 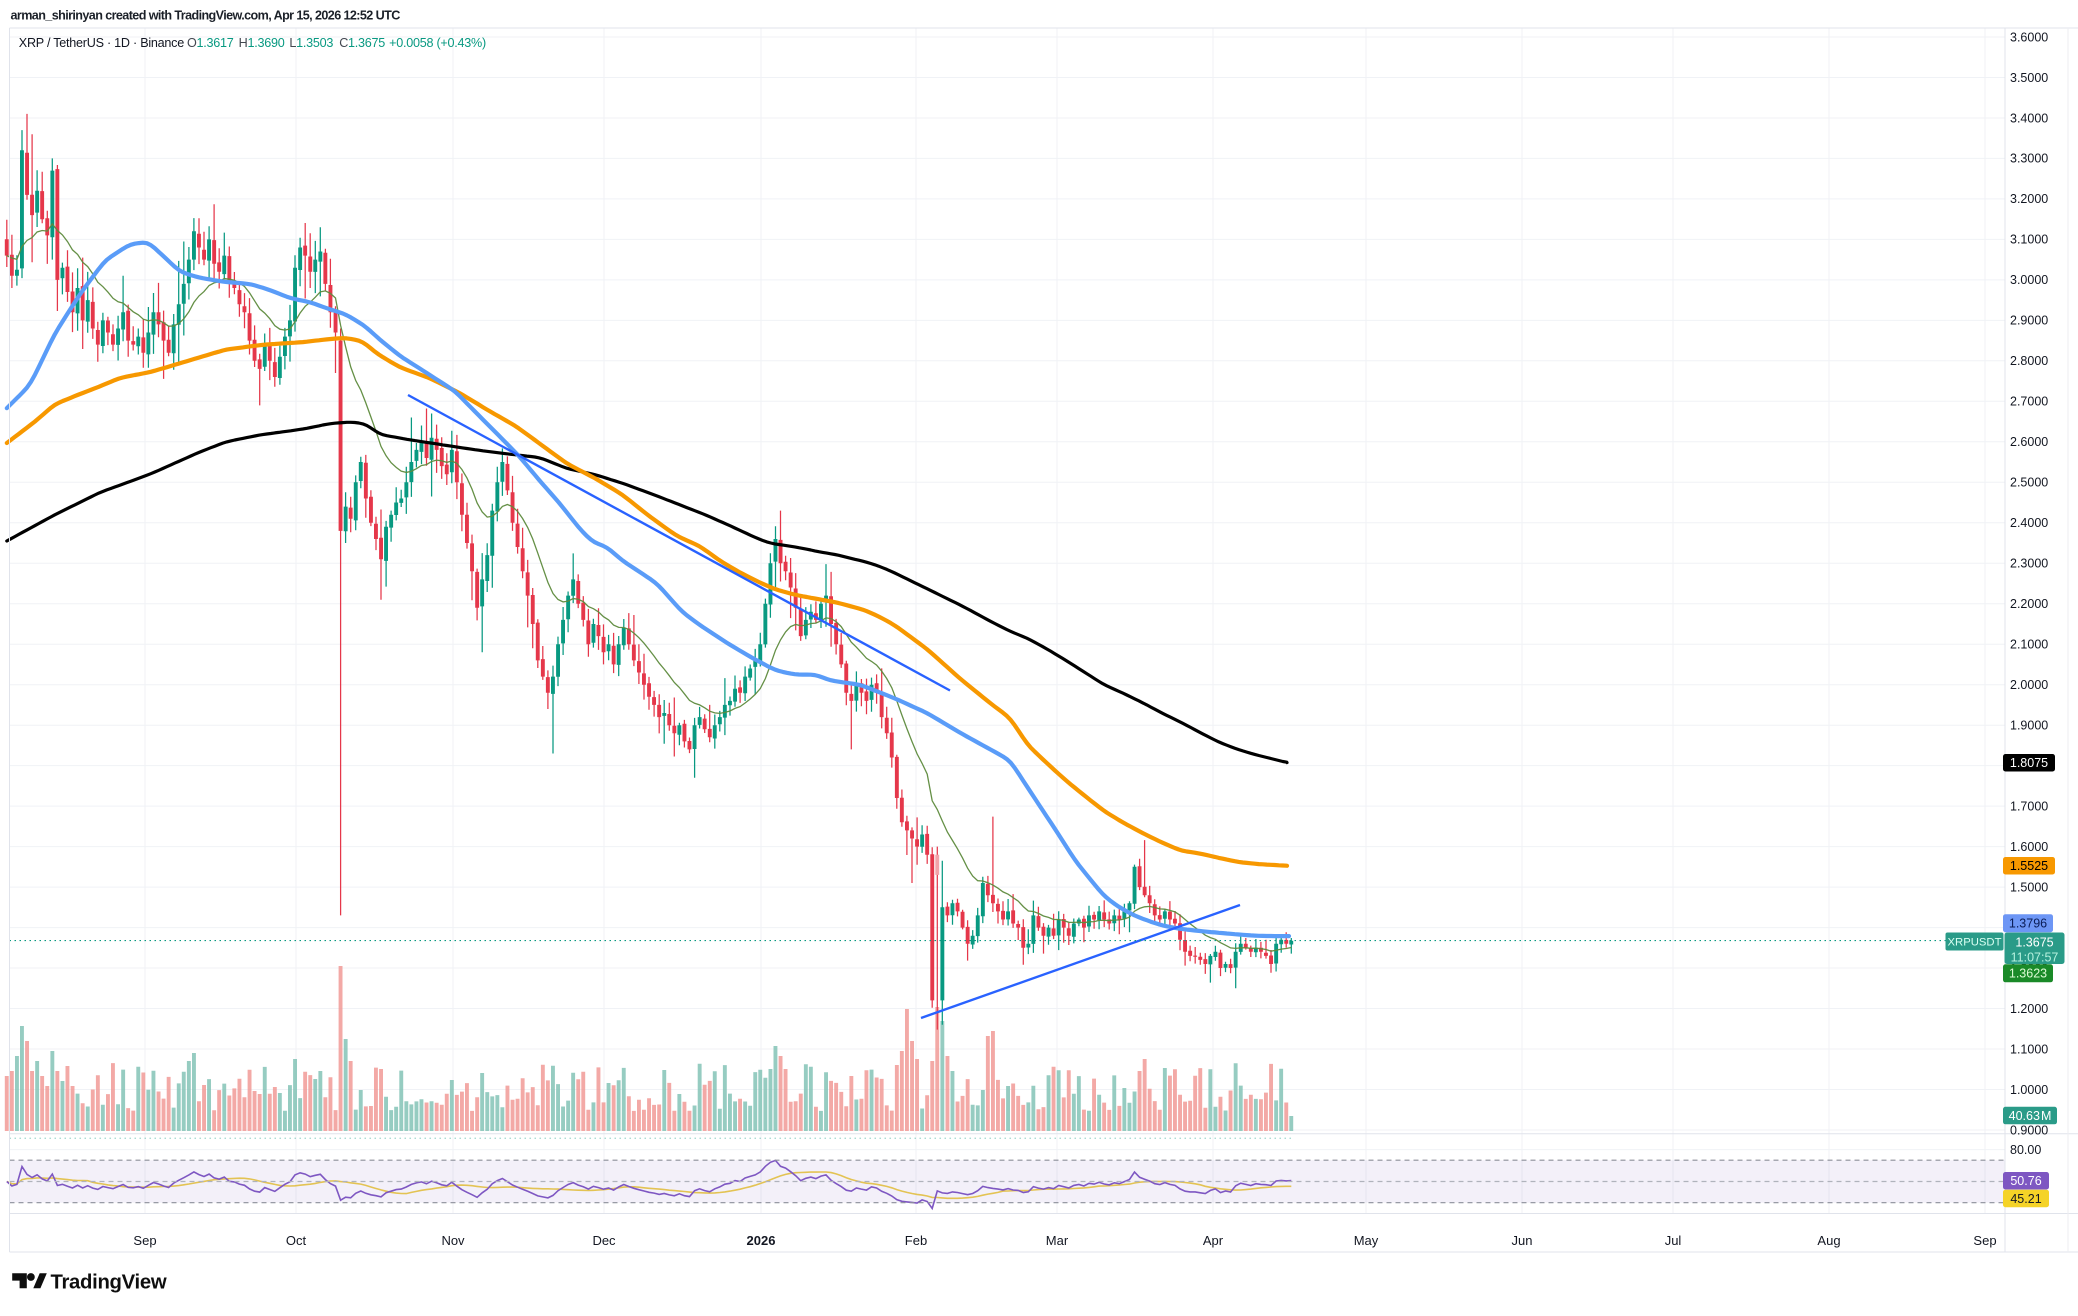 What do you see at coordinates (2029, 78) in the screenshot?
I see `svg-text: 3.5000` at bounding box center [2029, 78].